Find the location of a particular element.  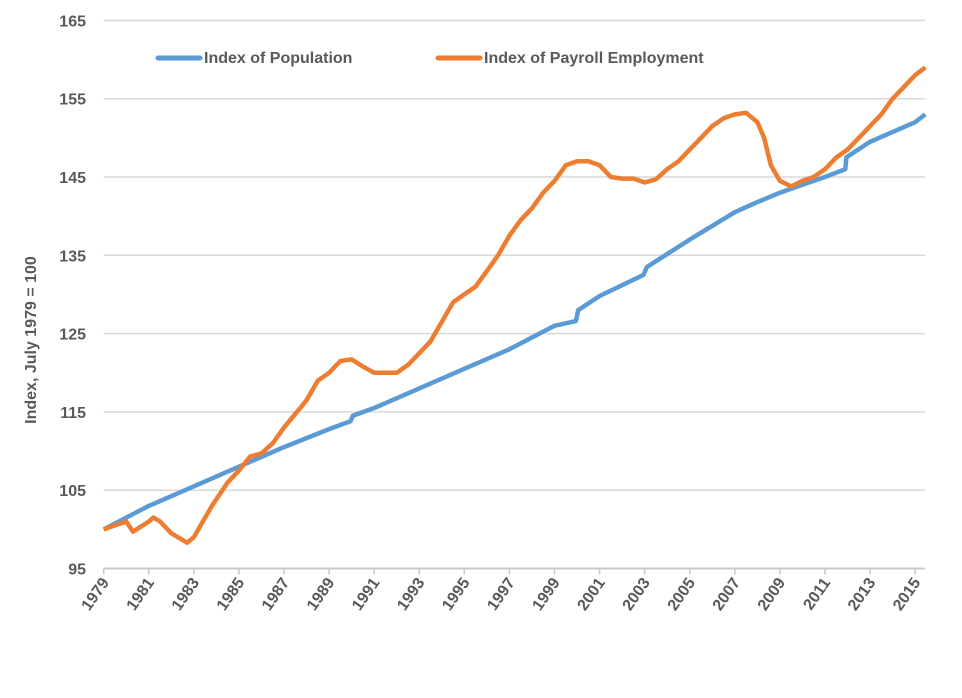

y-tick-label: 95 is located at coordinates (77, 570).